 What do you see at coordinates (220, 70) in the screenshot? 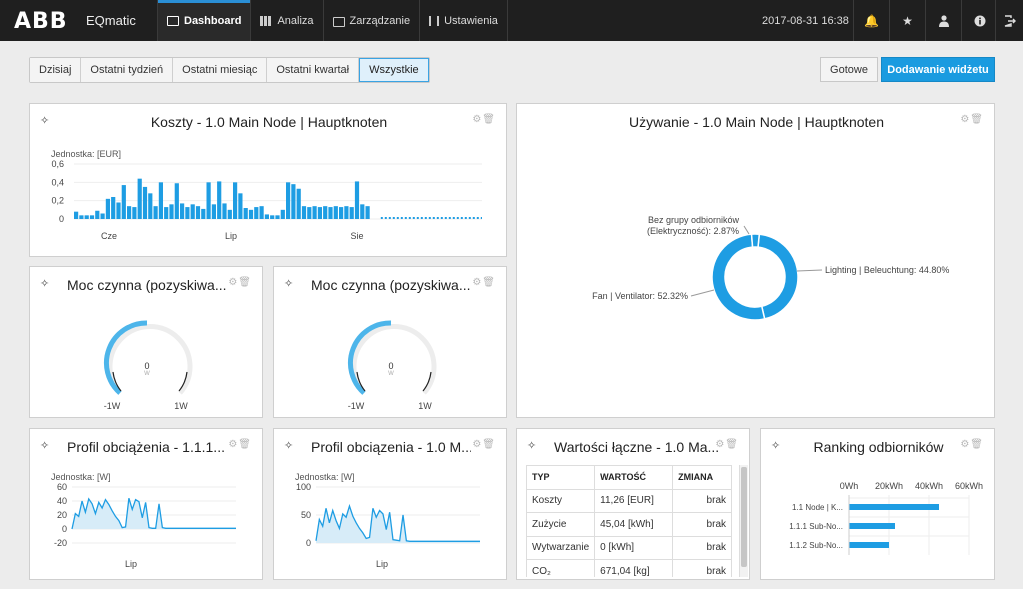
I see `range-last-month: Ostatni miesiąc` at bounding box center [220, 70].